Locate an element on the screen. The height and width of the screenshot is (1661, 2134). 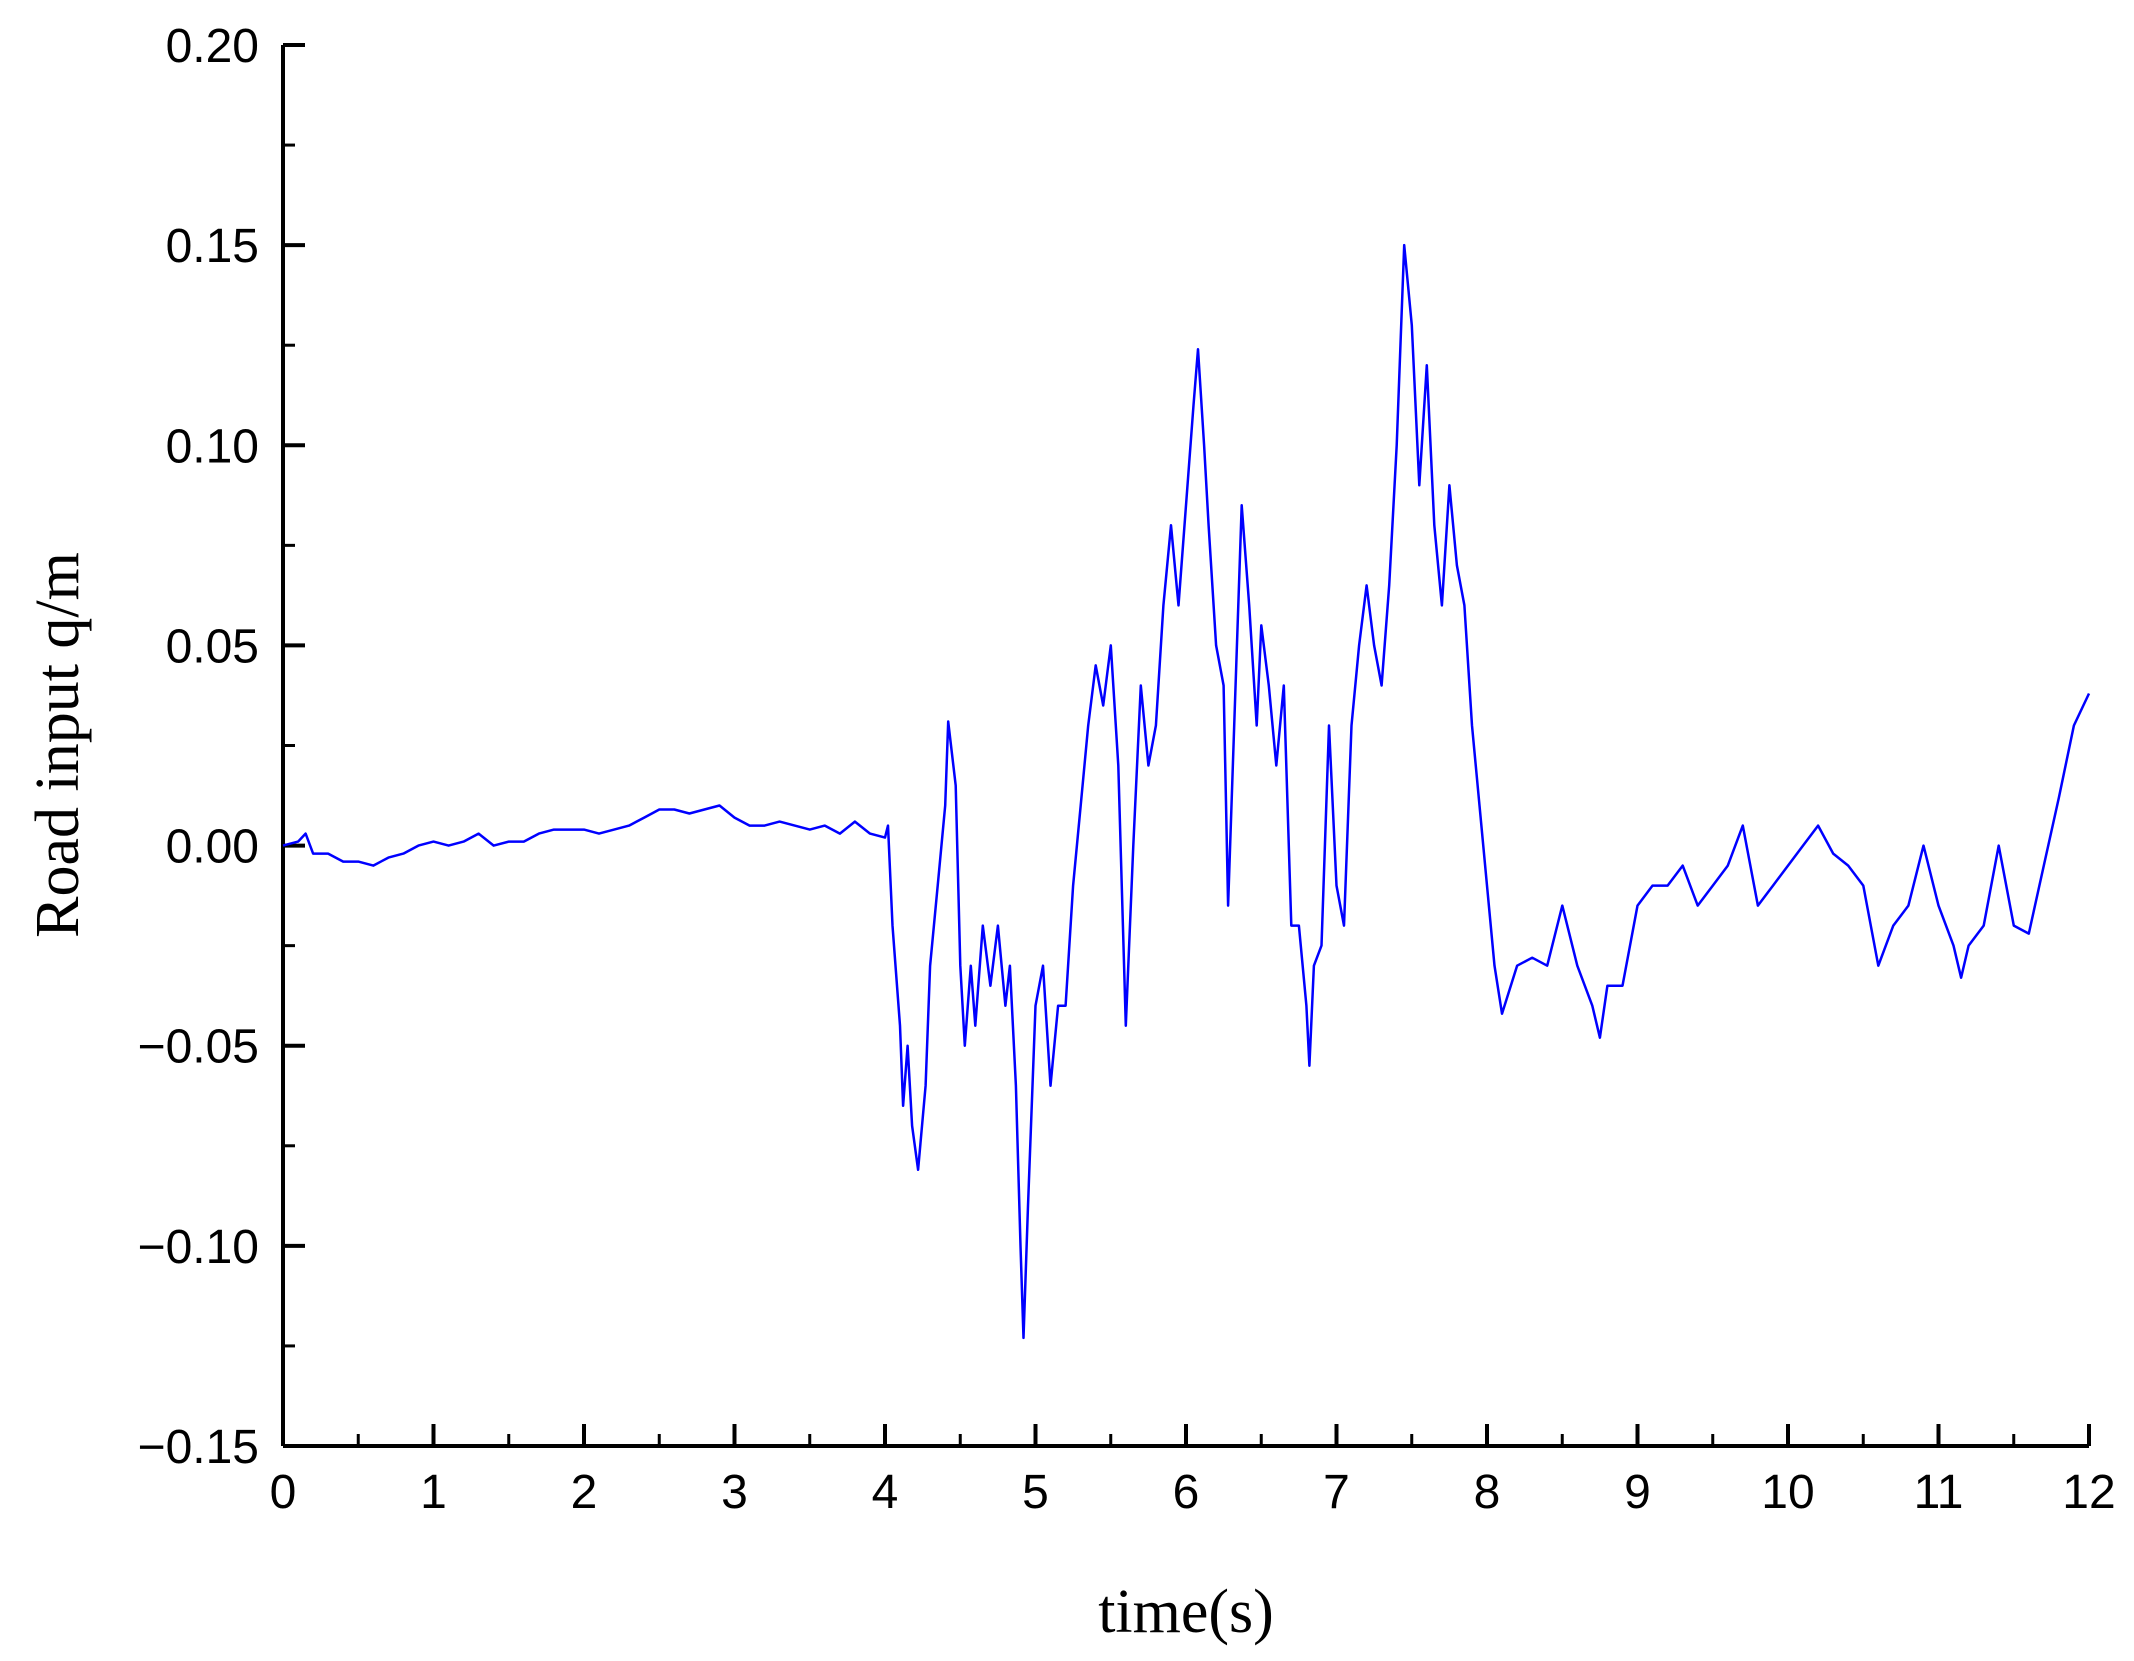
x-tick-label: 10 is located at coordinates (1787, 1492).